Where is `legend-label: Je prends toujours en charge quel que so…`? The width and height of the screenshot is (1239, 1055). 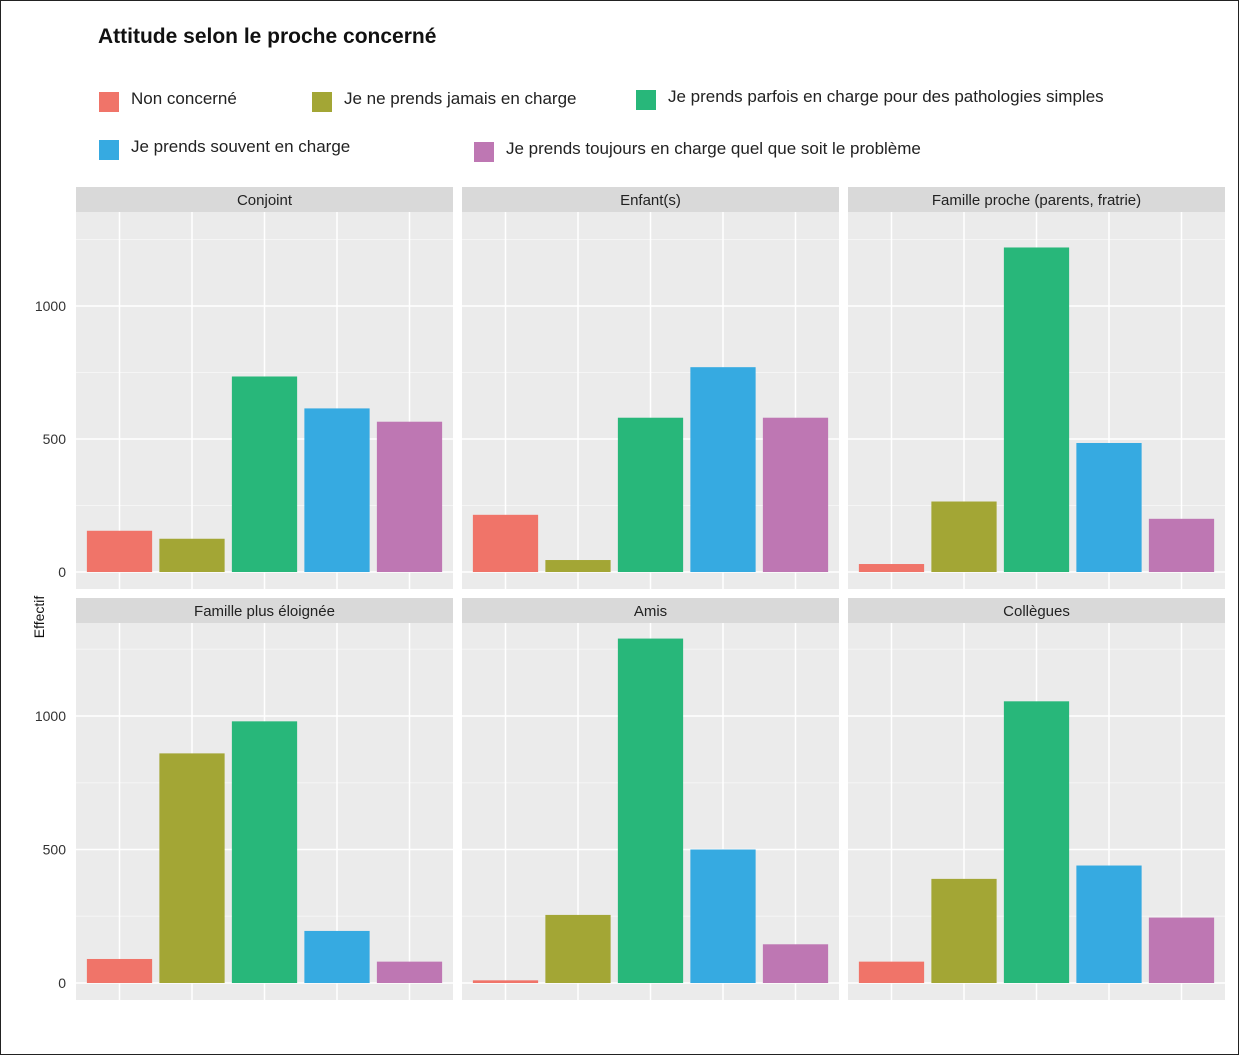 legend-label: Je prends toujours en charge quel que so… is located at coordinates (713, 148).